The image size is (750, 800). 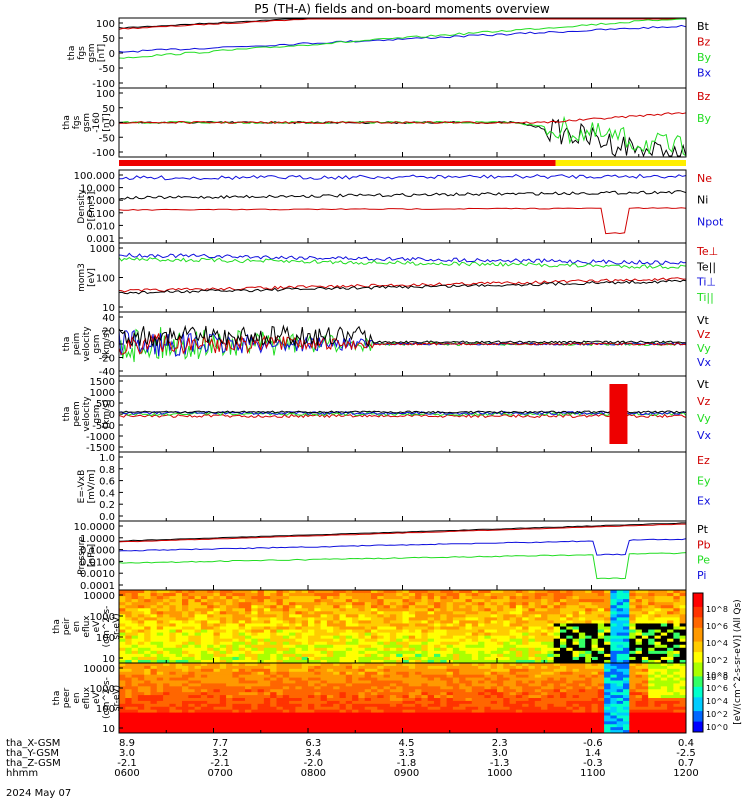 What do you see at coordinates (402, 277) in the screenshot?
I see `panel-4-frame` at bounding box center [402, 277].